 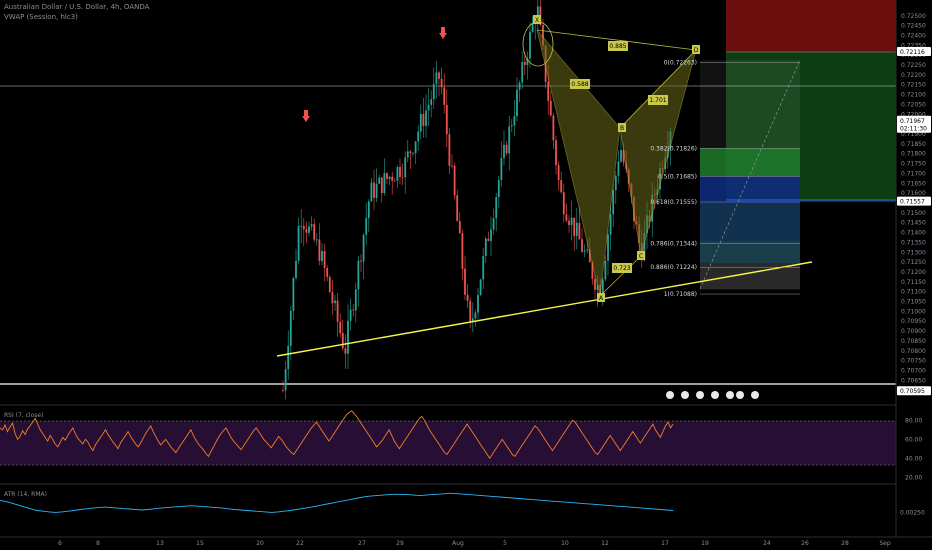 I want to click on price-tick: 0.71600, so click(x=913, y=193).